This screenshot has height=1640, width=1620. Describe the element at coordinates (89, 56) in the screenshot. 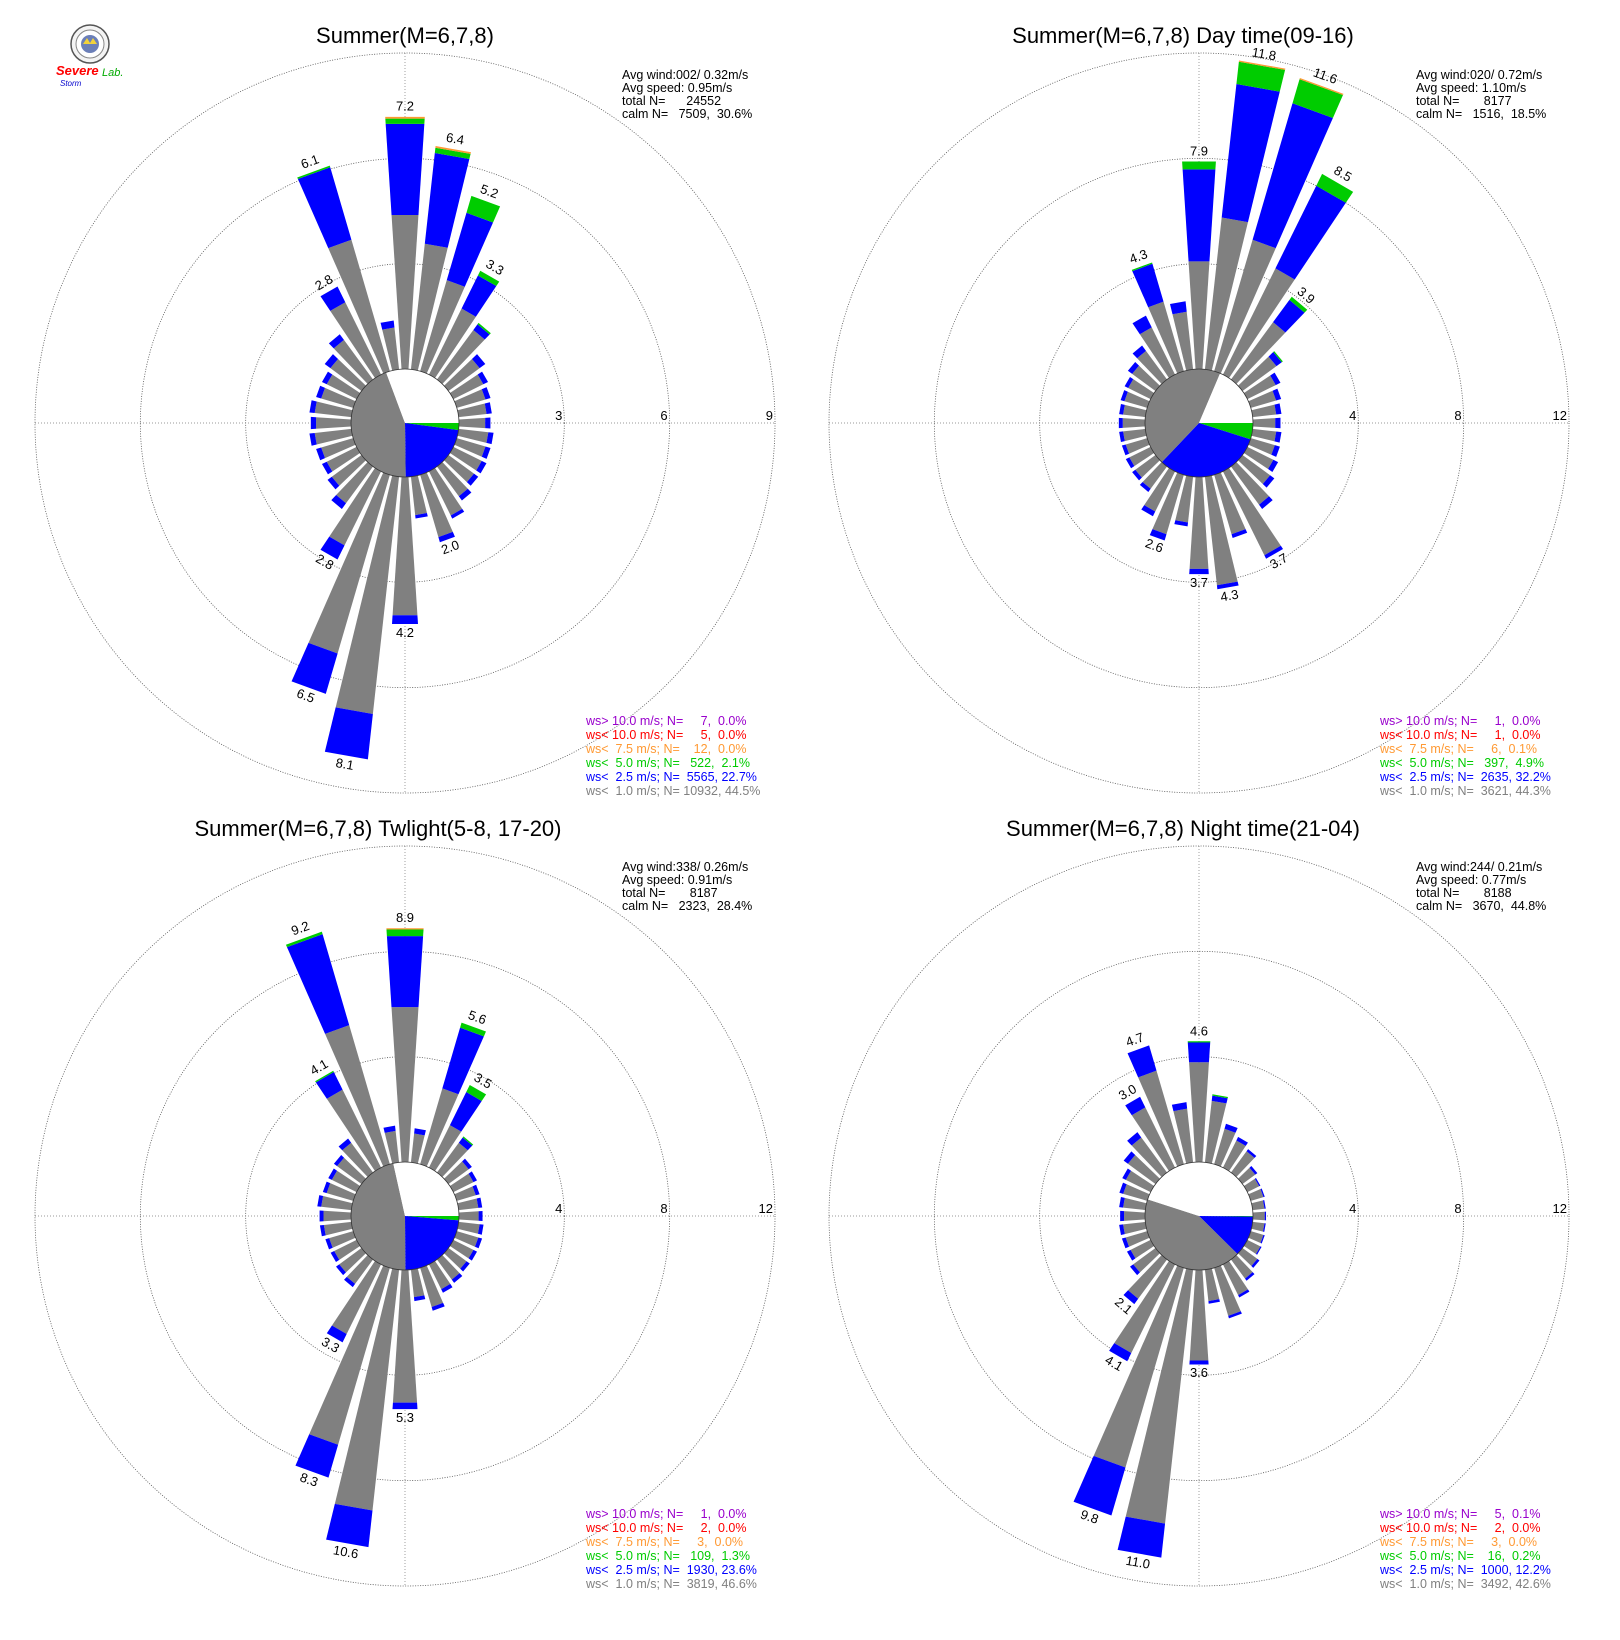

I see `logo-seal-icon: Severe Storm Lab.` at that location.